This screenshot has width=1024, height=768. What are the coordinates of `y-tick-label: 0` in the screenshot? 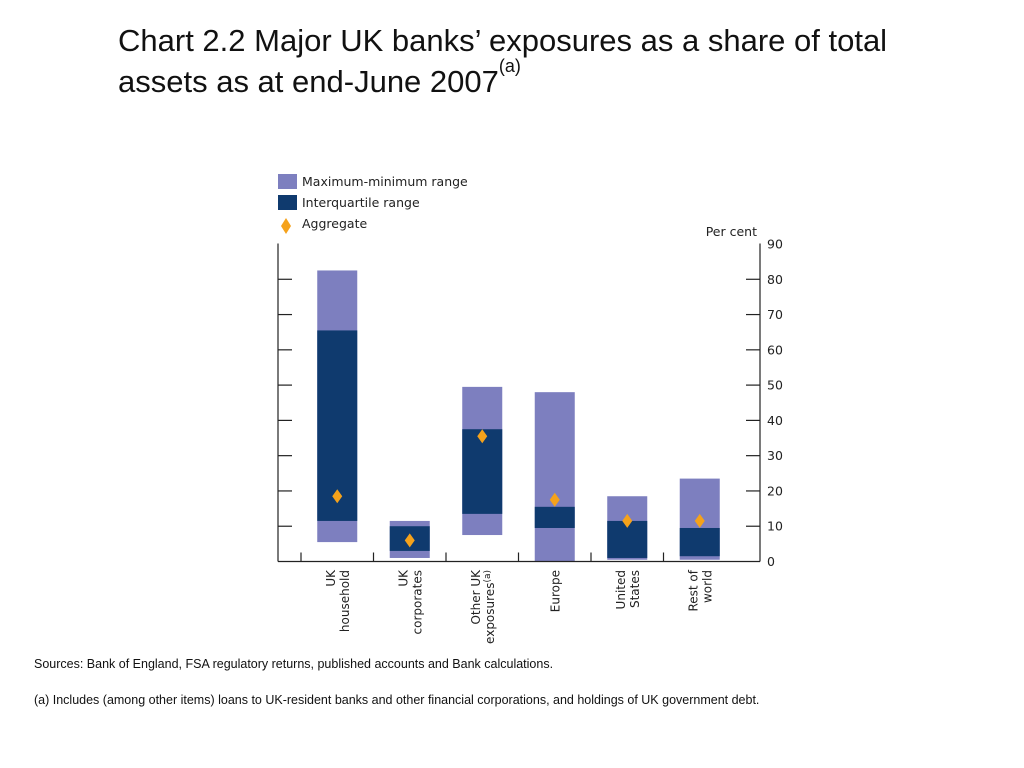 It's located at (771, 561).